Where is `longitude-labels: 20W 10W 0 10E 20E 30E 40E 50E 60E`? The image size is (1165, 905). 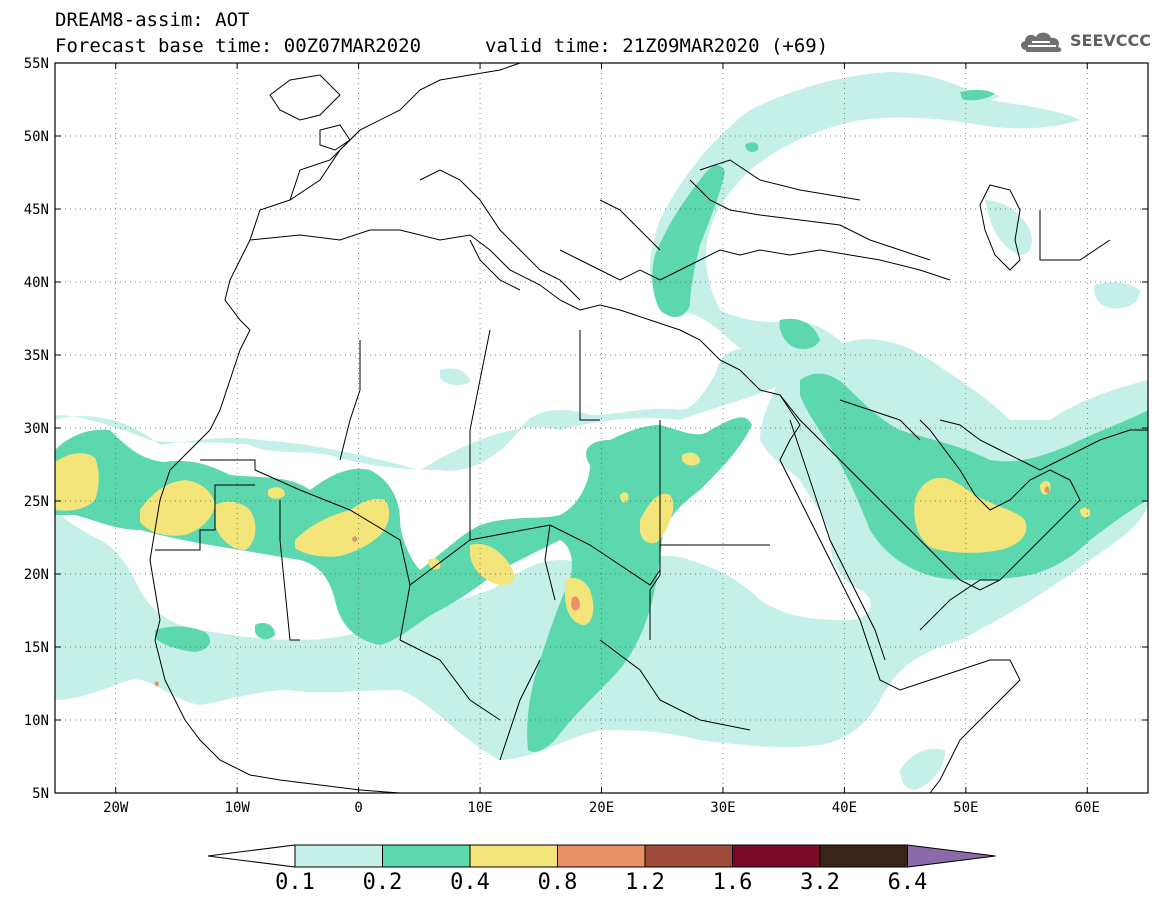 longitude-labels: 20W 10W 0 10E 20E 30E 40E 50E 60E is located at coordinates (601, 808).